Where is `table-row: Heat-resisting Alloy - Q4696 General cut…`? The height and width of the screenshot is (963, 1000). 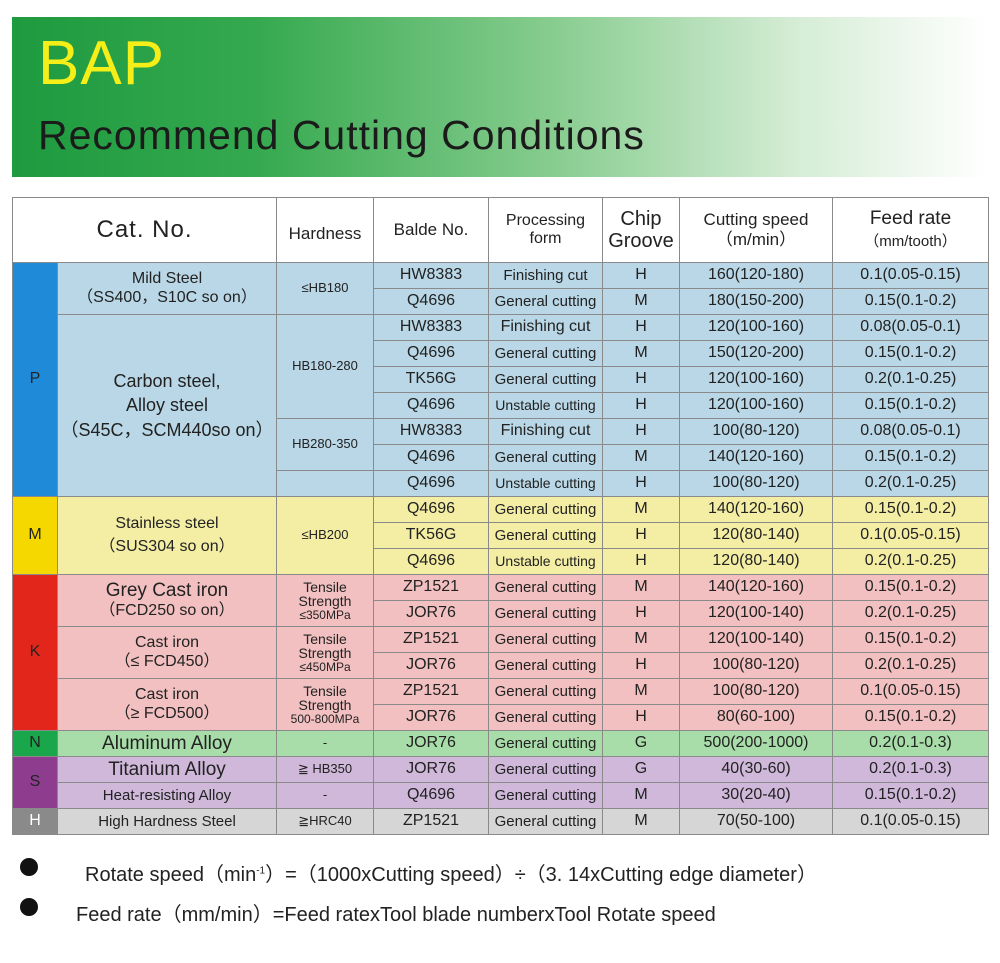 table-row: Heat-resisting Alloy - Q4696 General cut… is located at coordinates (500, 795).